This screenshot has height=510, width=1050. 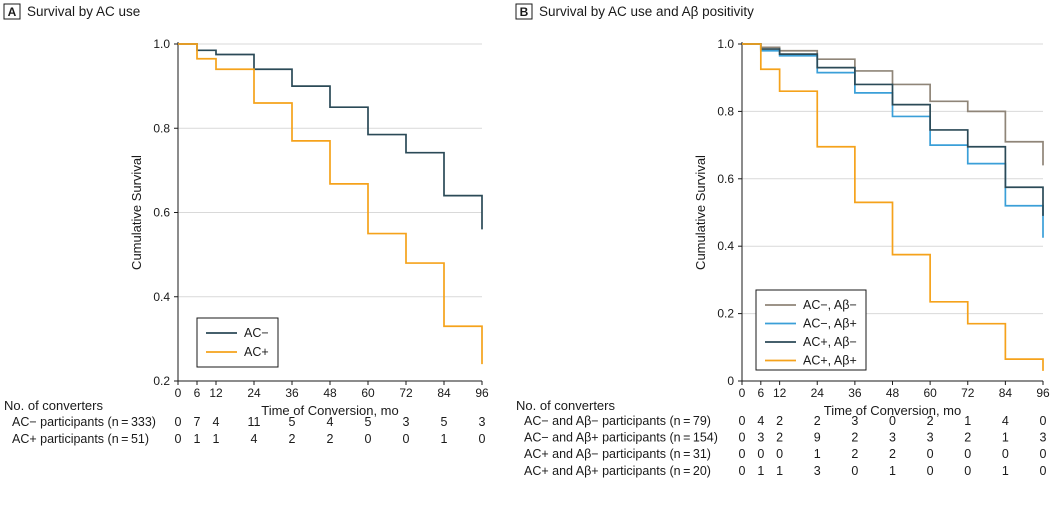 What do you see at coordinates (254, 422) in the screenshot?
I see `risk-value: 11` at bounding box center [254, 422].